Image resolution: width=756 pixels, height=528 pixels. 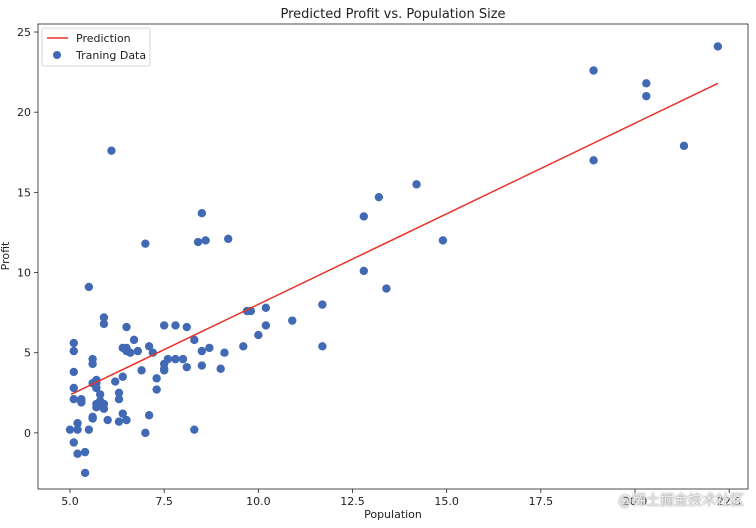 What do you see at coordinates (446, 501) in the screenshot?
I see `x-tick-label: 15.0` at bounding box center [446, 501].